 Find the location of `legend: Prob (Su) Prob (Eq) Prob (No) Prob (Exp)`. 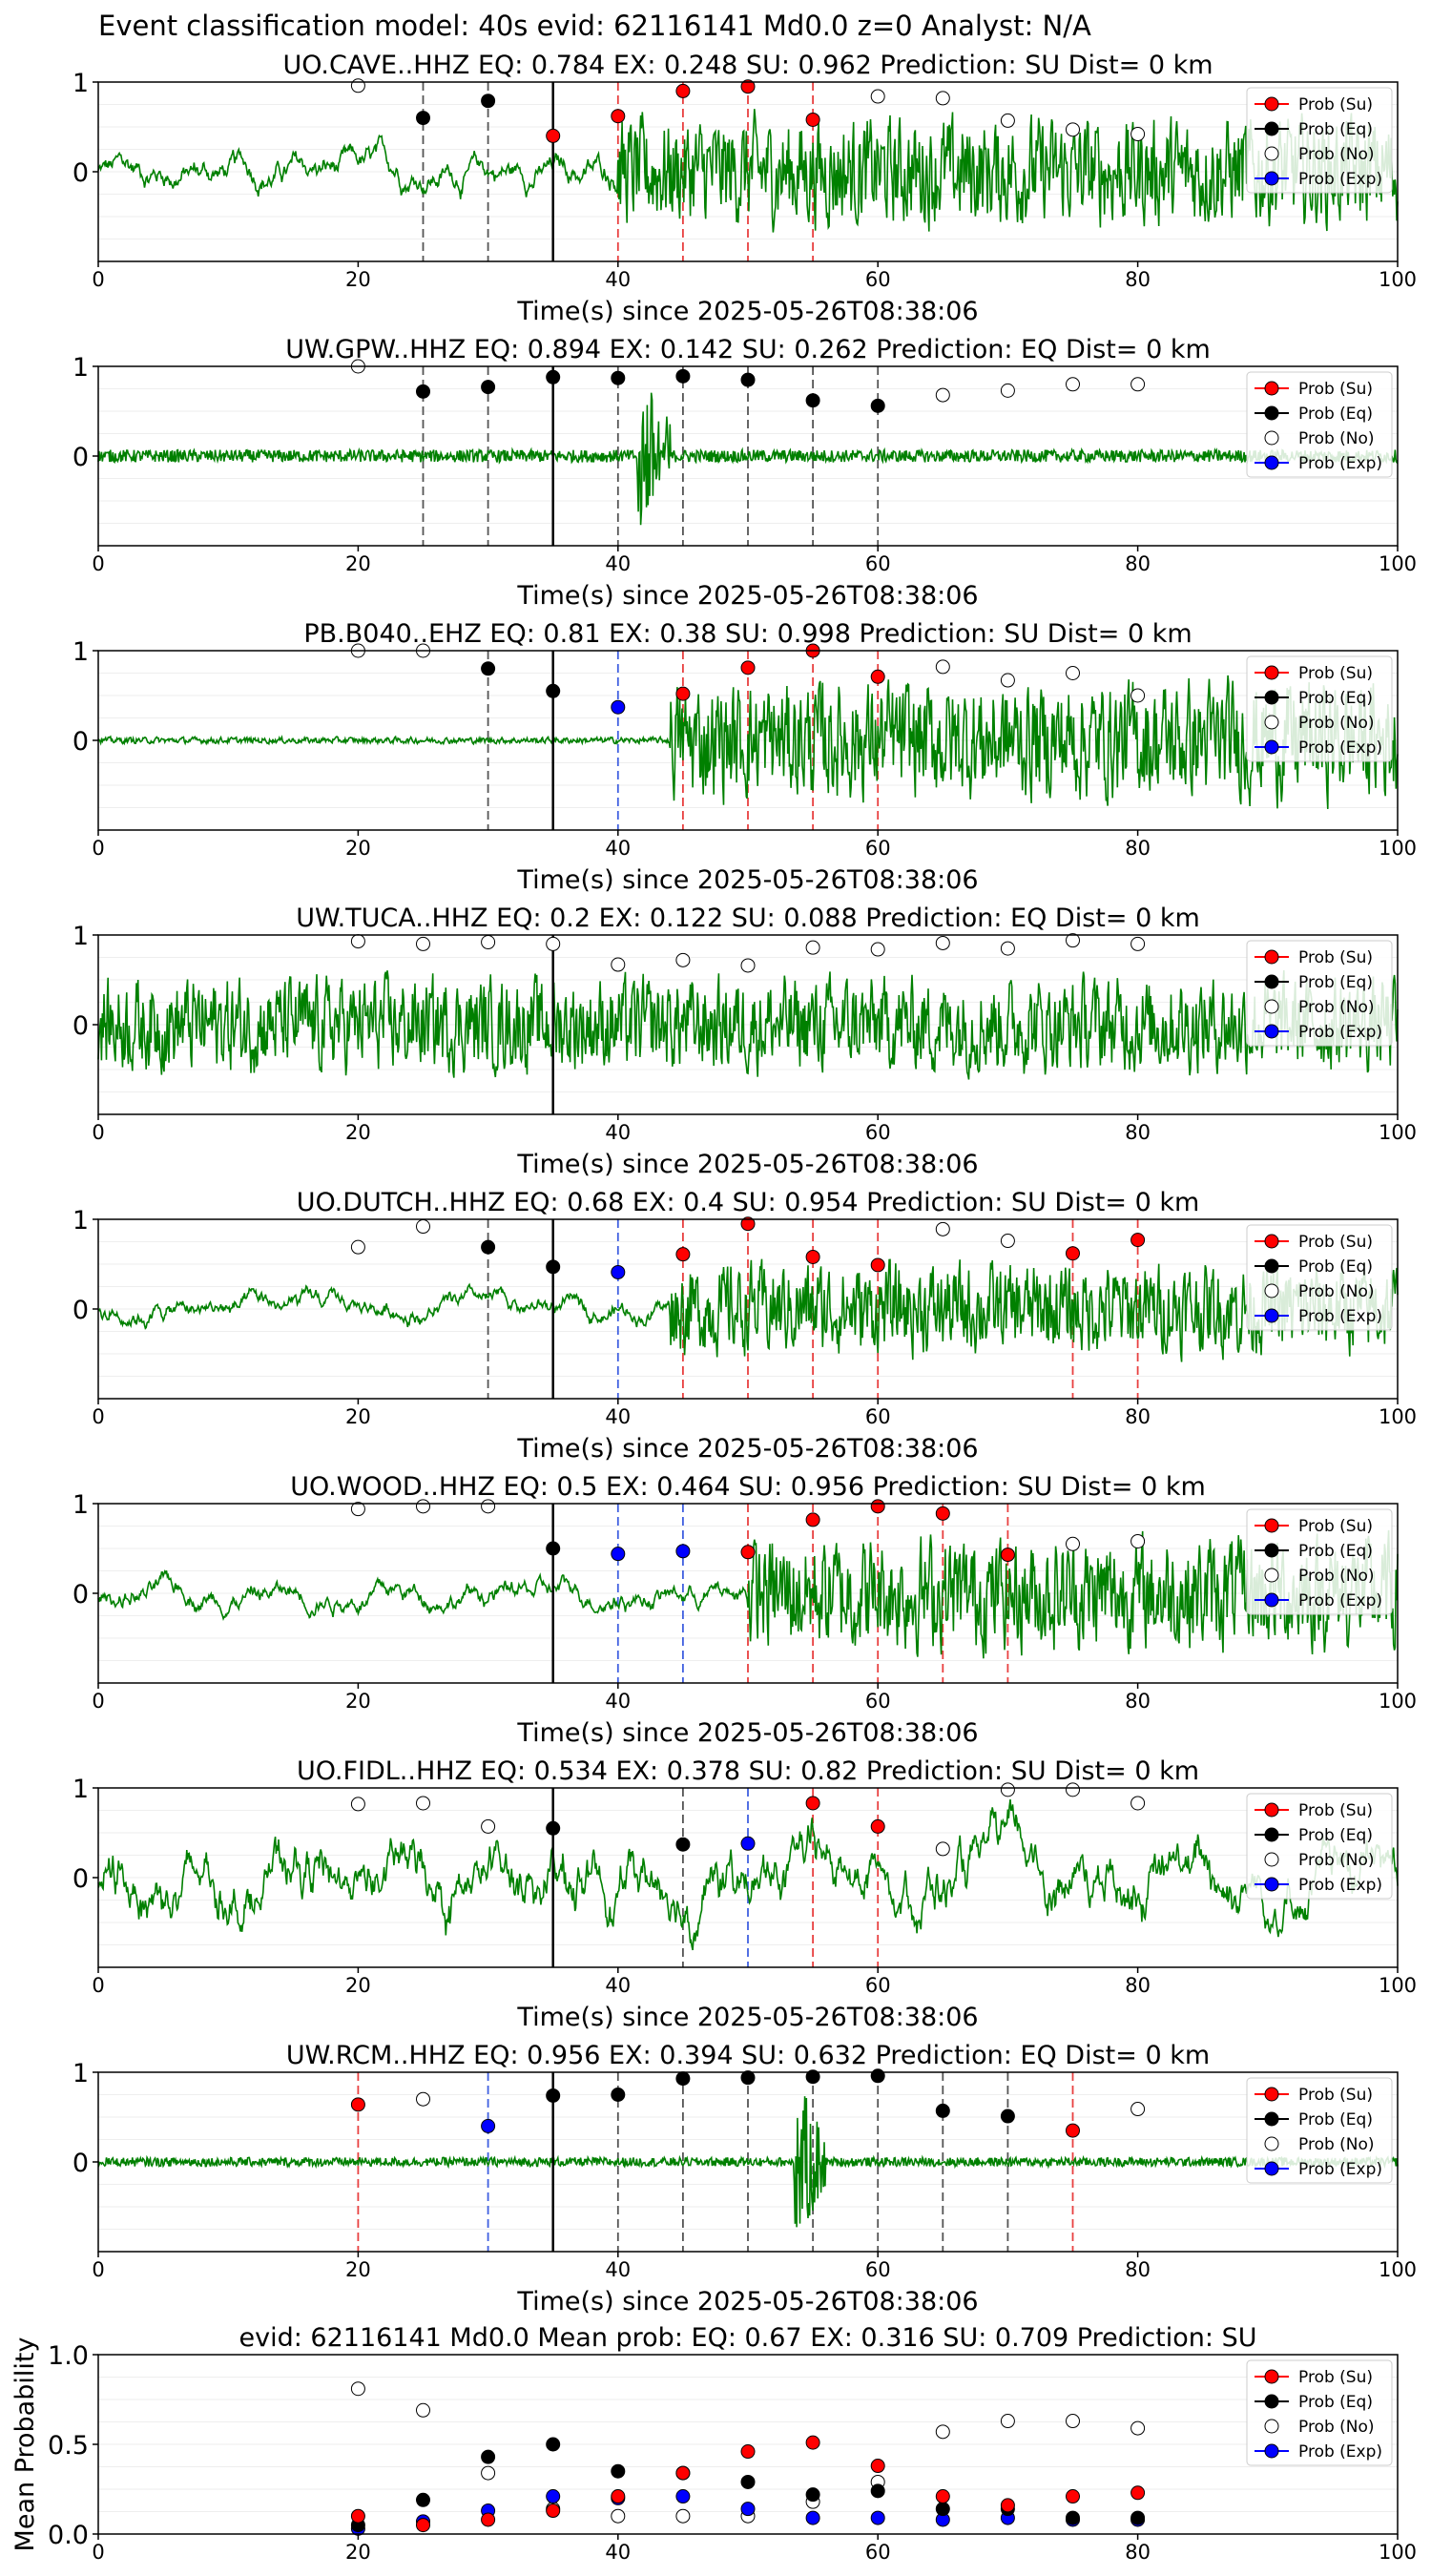

legend: Prob (Su) Prob (Eq) Prob (No) Prob (Exp) is located at coordinates (1319, 424).